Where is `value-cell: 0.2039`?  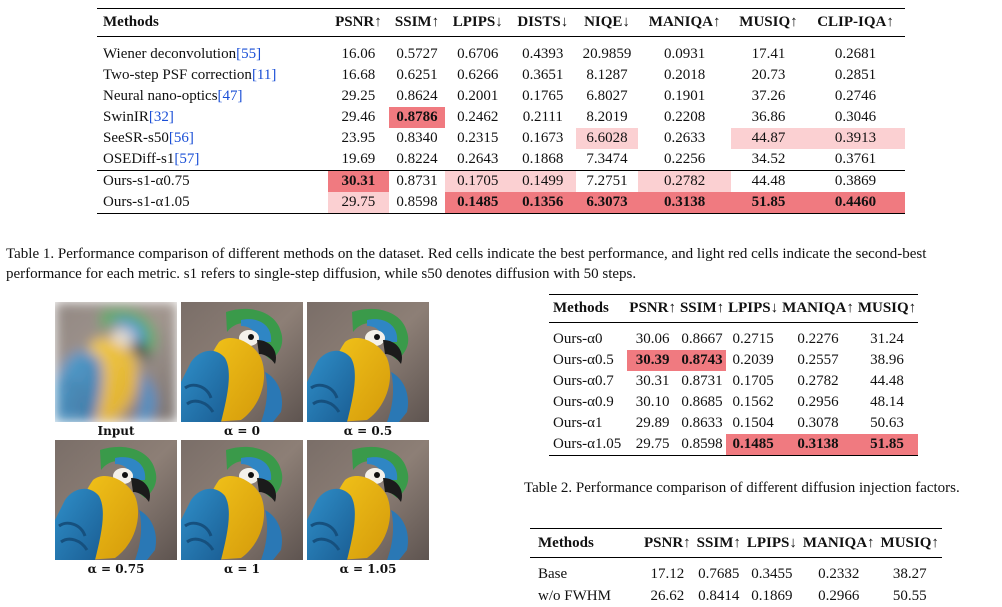
value-cell: 0.2039 is located at coordinates (753, 360).